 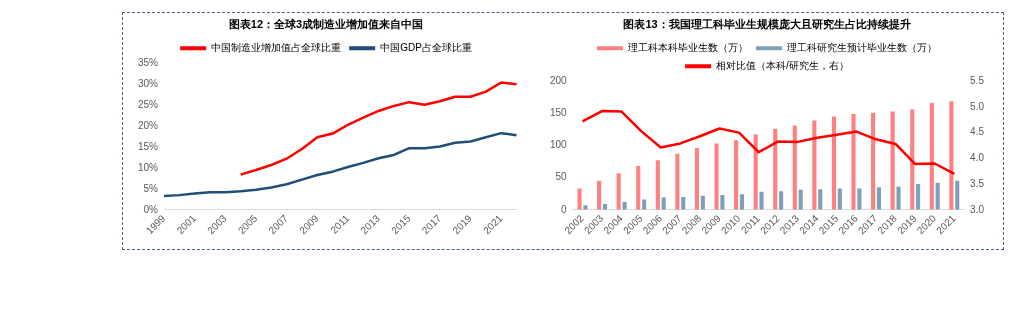 I want to click on y2-tick-label: 3.0, so click(x=977, y=209).